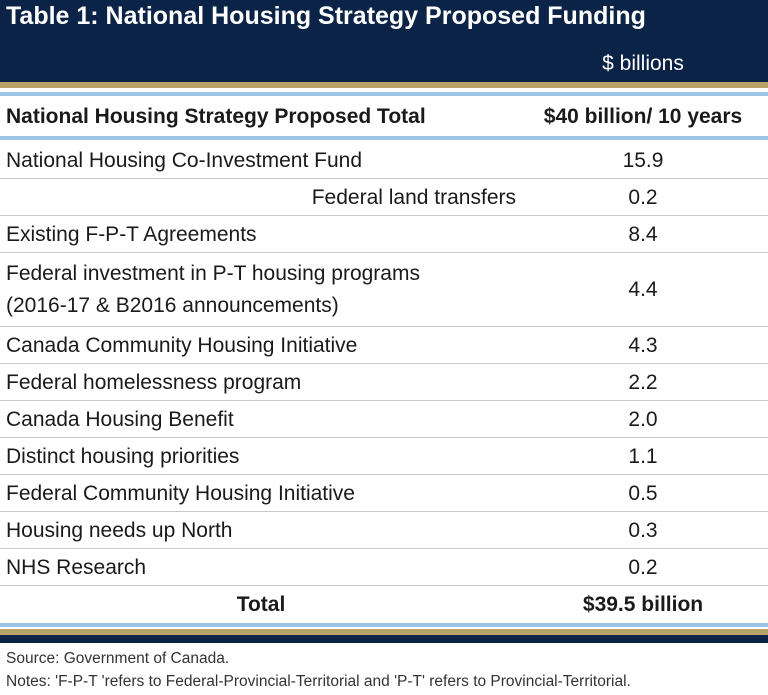  I want to click on footer-band, so click(384, 639).